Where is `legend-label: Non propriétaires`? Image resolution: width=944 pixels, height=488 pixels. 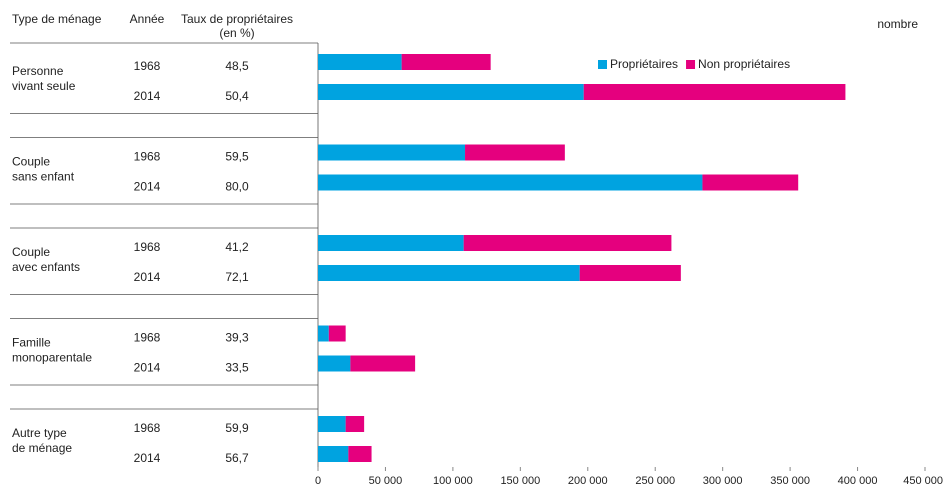 legend-label: Non propriétaires is located at coordinates (744, 64).